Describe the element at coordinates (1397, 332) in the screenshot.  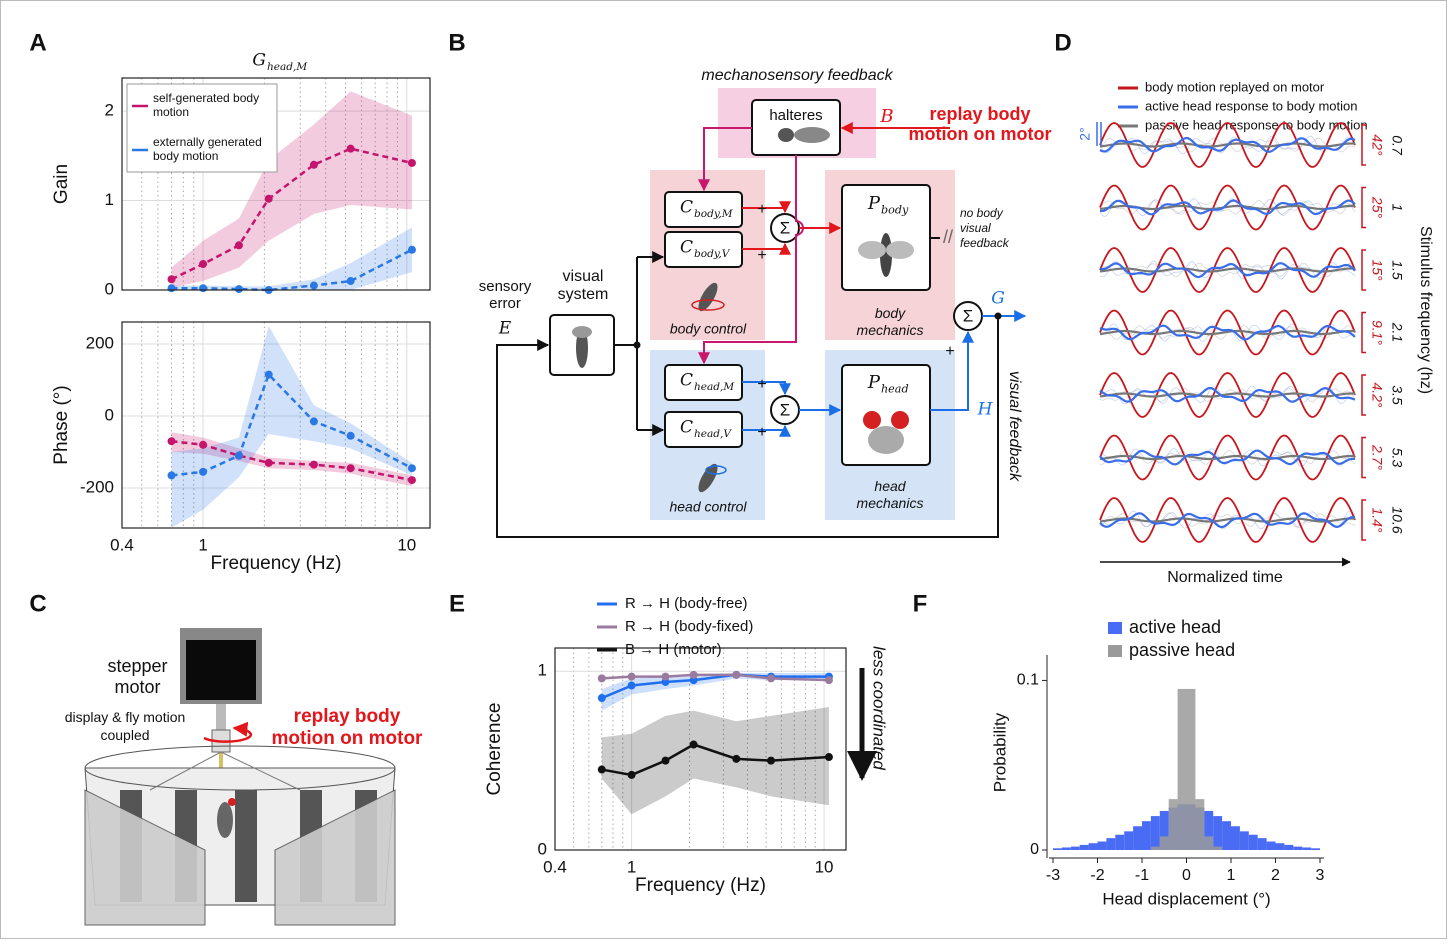
I see `frequency-label: 2.1` at that location.